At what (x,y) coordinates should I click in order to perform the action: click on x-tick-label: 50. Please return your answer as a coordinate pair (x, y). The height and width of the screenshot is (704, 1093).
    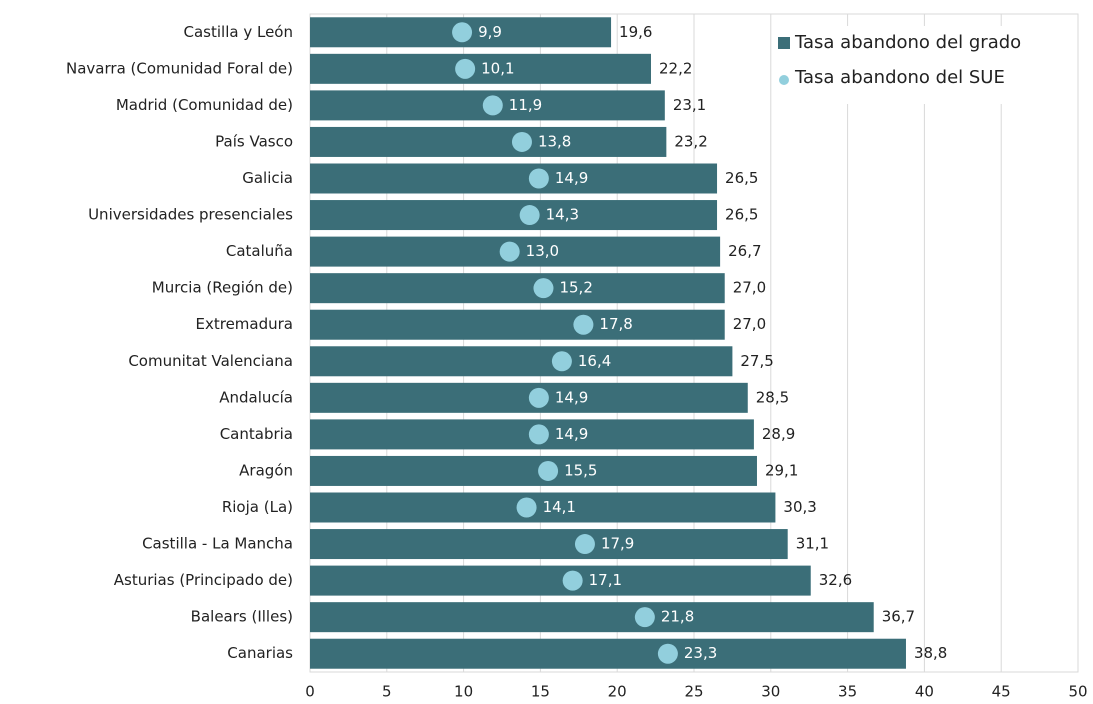
    Looking at the image, I should click on (1077, 692).